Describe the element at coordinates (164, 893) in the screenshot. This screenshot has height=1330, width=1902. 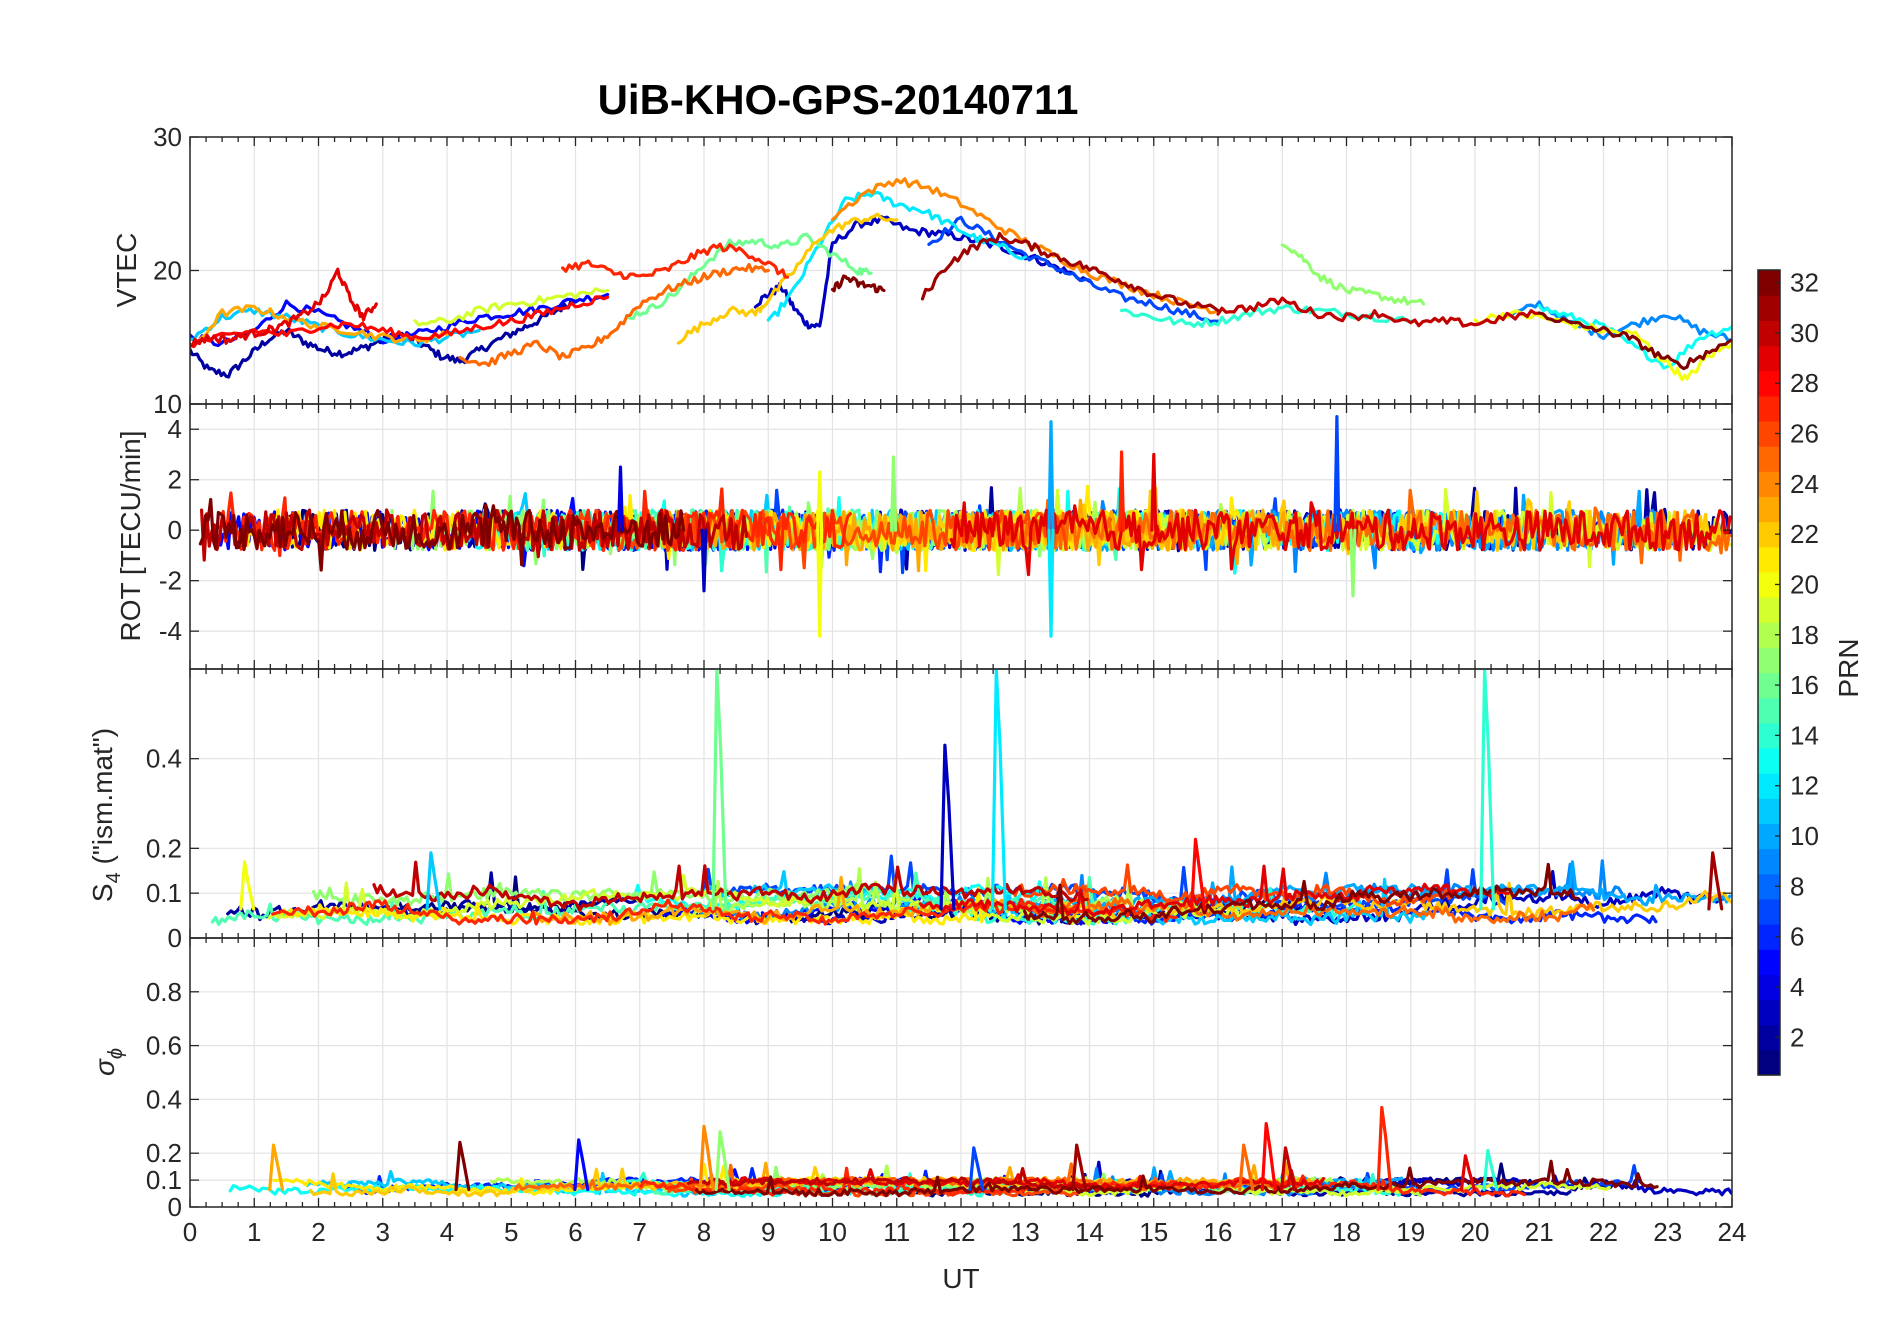
I see `y-tick-label: 0.1` at that location.